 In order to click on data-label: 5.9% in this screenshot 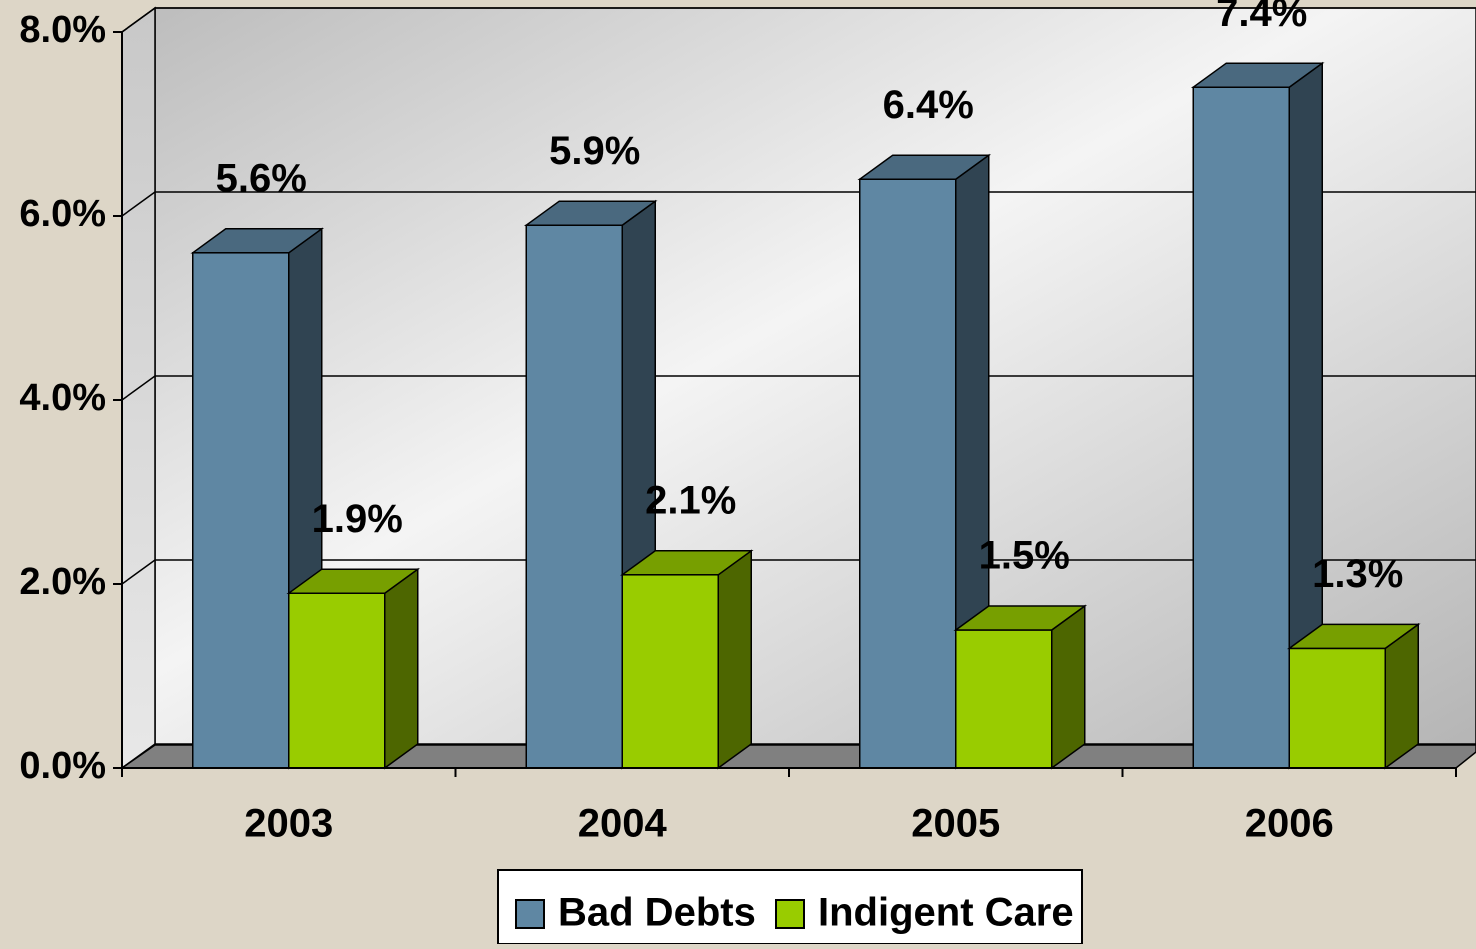, I will do `click(594, 151)`.